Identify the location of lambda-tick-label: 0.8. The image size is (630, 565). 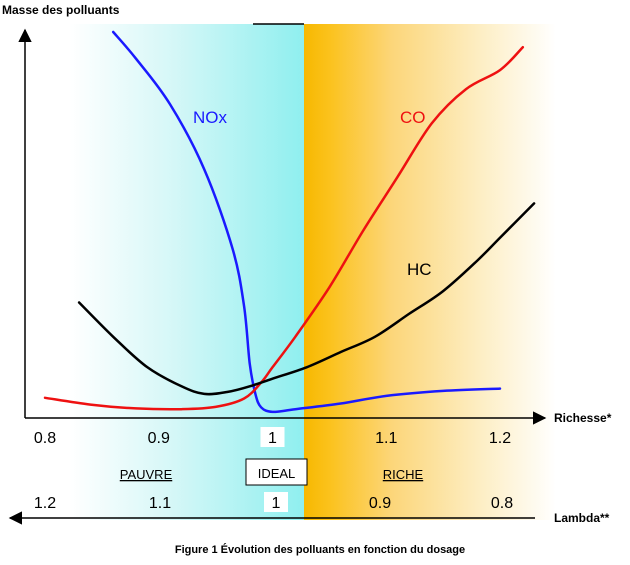
(502, 503).